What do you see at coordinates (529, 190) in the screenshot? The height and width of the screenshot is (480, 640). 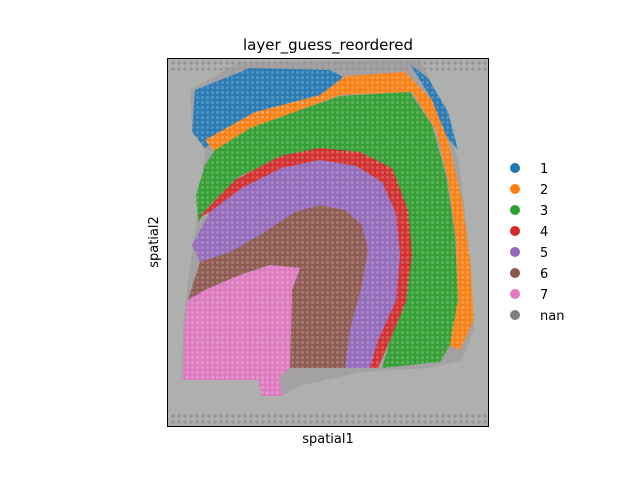 I see `legend-item-2: 2` at bounding box center [529, 190].